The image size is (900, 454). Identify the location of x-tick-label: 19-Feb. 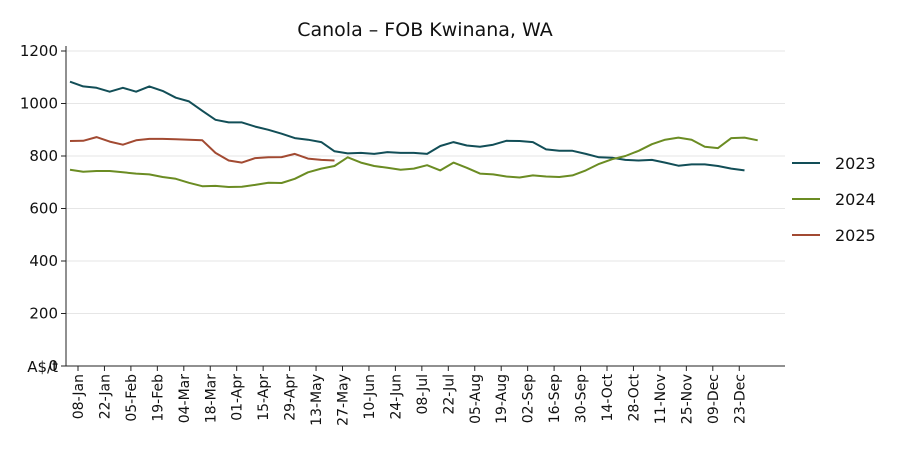
(158, 398).